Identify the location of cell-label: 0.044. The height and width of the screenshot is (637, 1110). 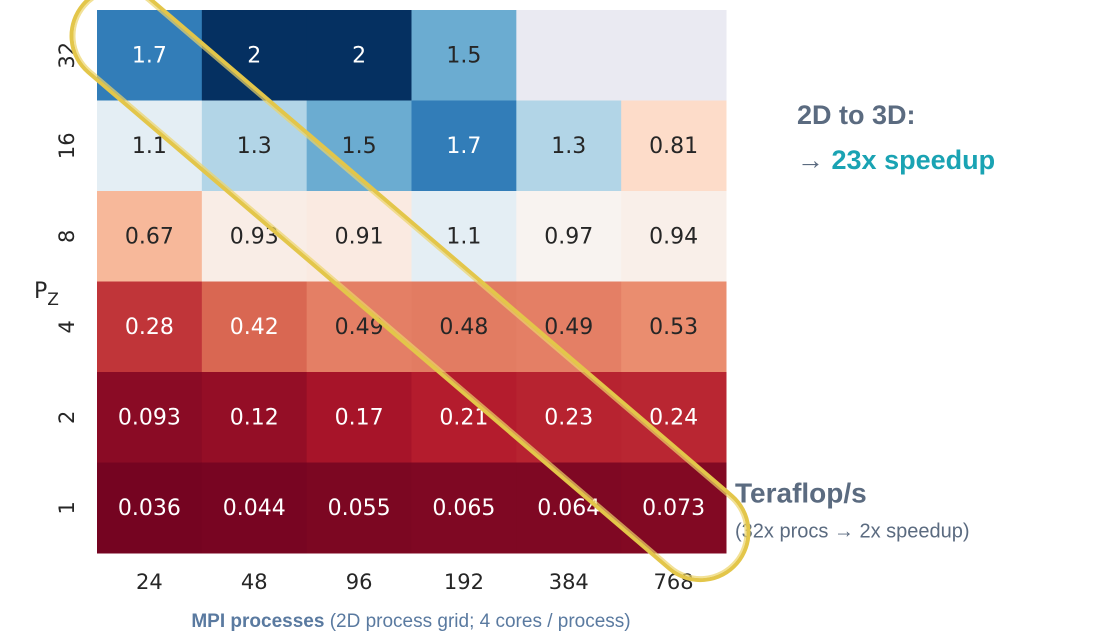
(254, 508).